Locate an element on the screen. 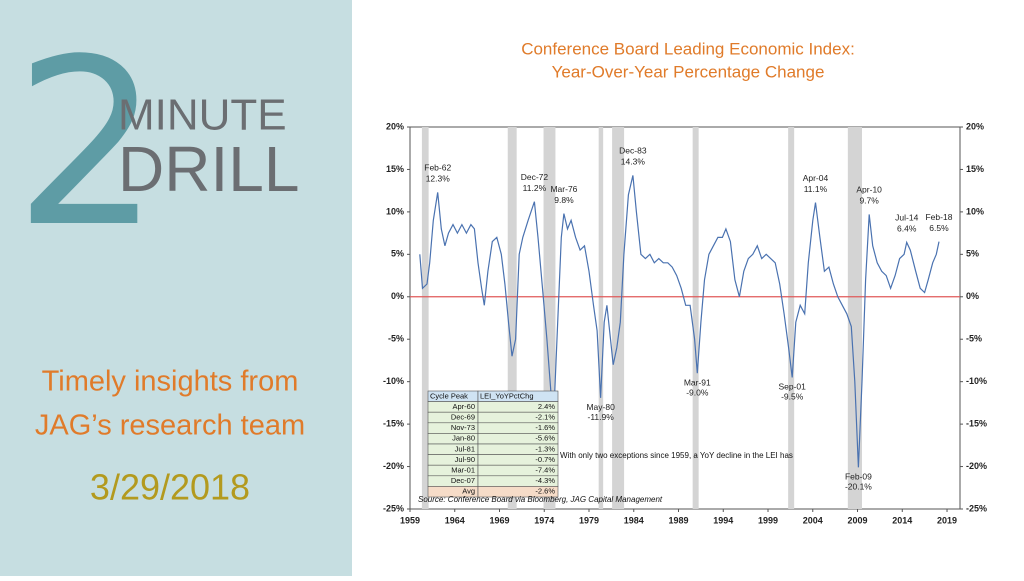 The height and width of the screenshot is (581, 1024). y-tick-label: 15% is located at coordinates (395, 169).